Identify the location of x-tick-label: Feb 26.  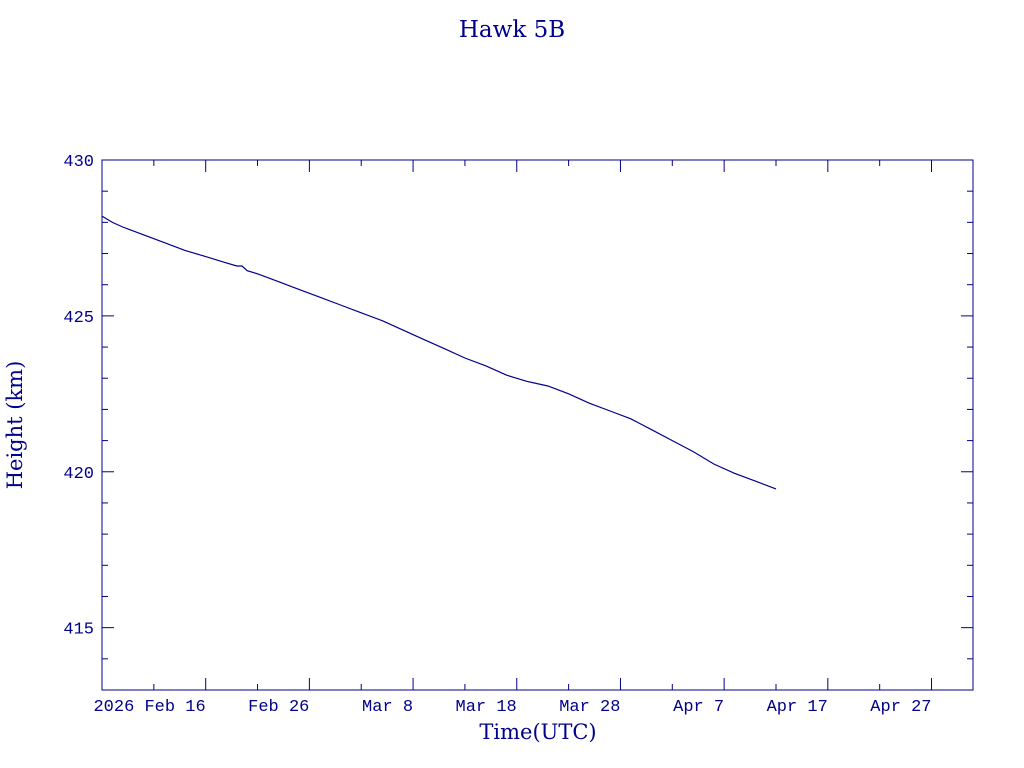
(278, 707).